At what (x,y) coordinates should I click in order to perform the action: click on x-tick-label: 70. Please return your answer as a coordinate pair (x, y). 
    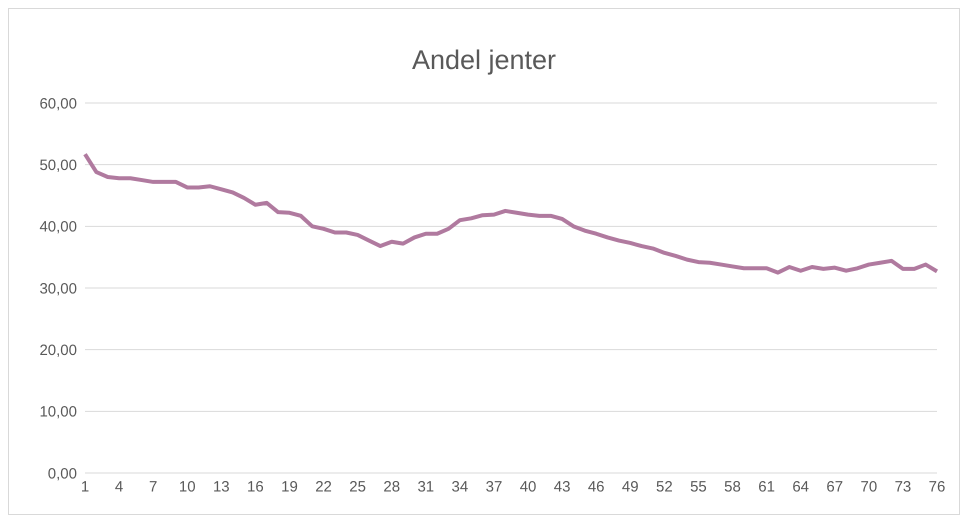
    Looking at the image, I should click on (869, 487).